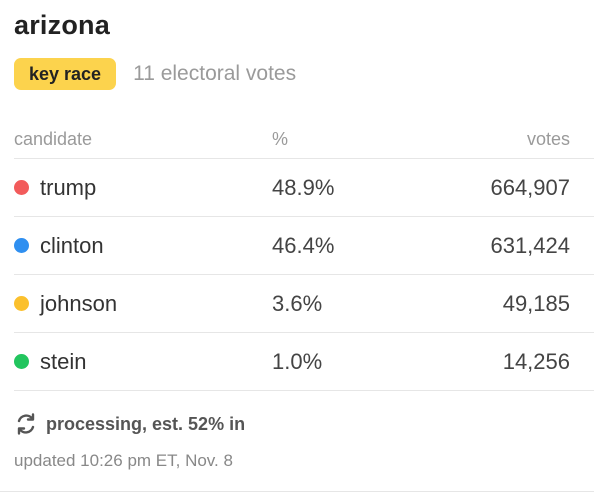  I want to click on candidate-cell: stein, so click(50, 361).